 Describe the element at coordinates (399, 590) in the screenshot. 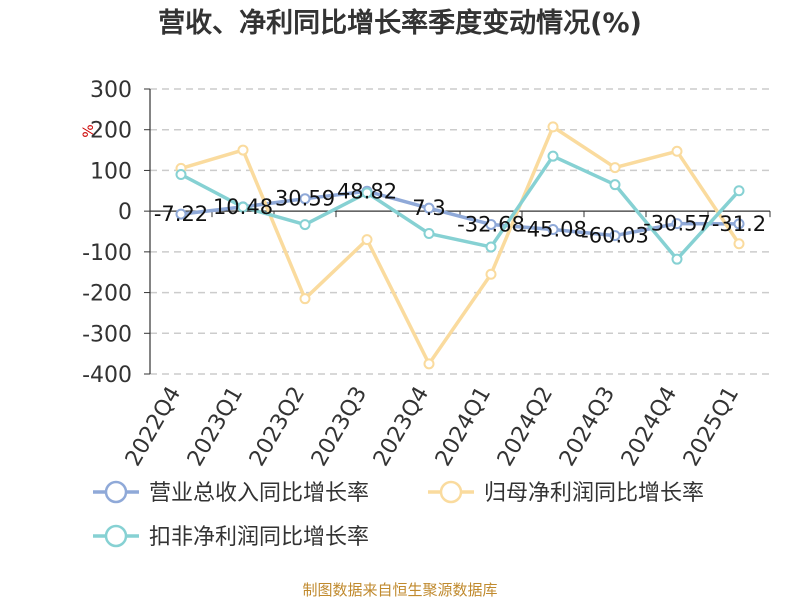

I see `source-note: 制图数据来自恒生聚源数据库` at that location.